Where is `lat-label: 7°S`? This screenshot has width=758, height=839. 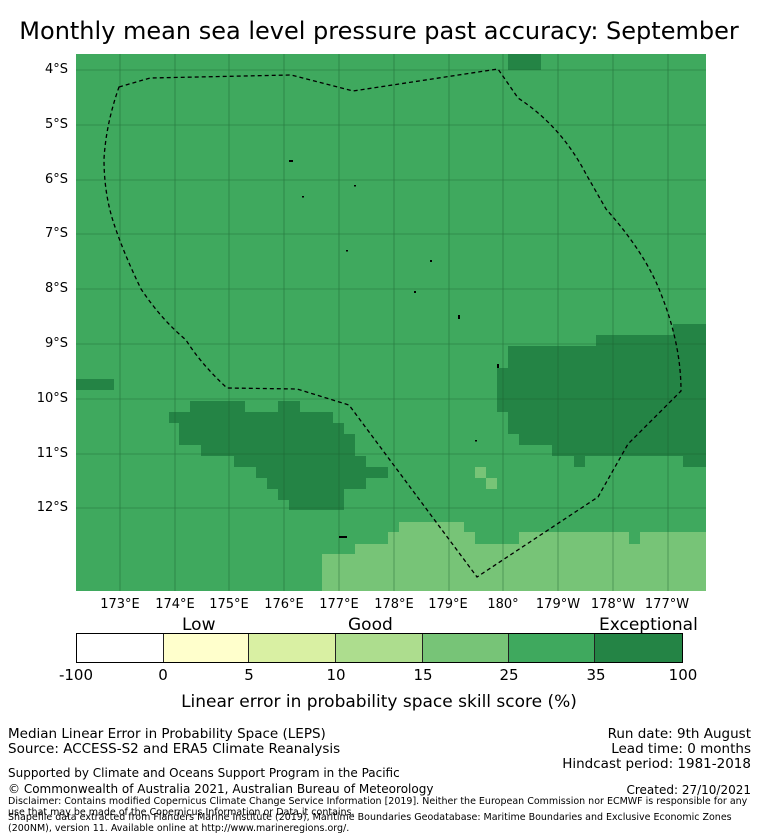 lat-label: 7°S is located at coordinates (56, 233).